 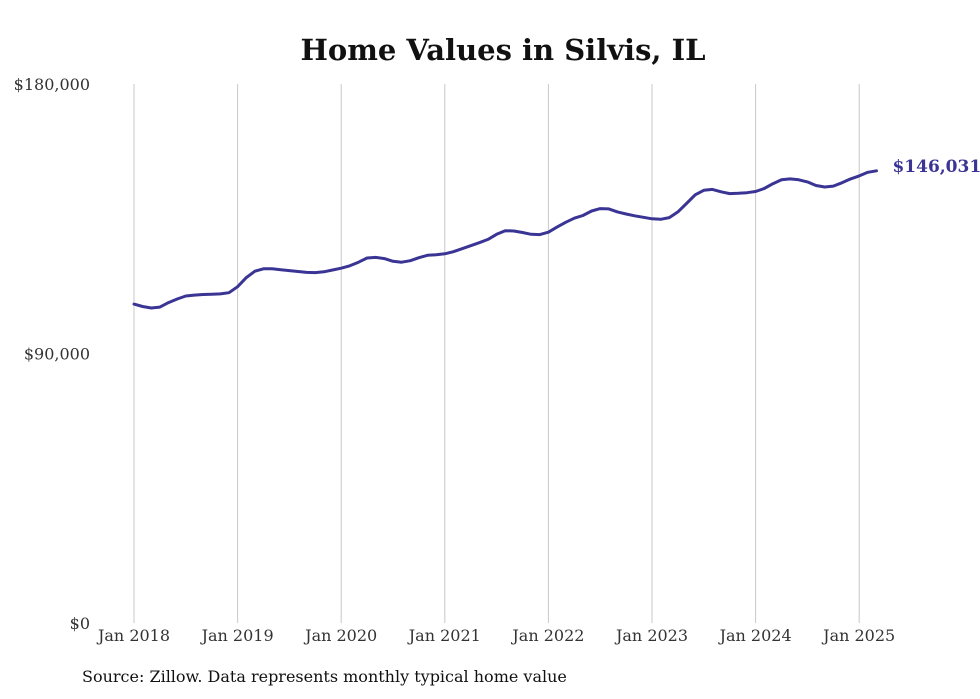 What do you see at coordinates (340, 635) in the screenshot?
I see `x-tick-label: Jan 2020` at bounding box center [340, 635].